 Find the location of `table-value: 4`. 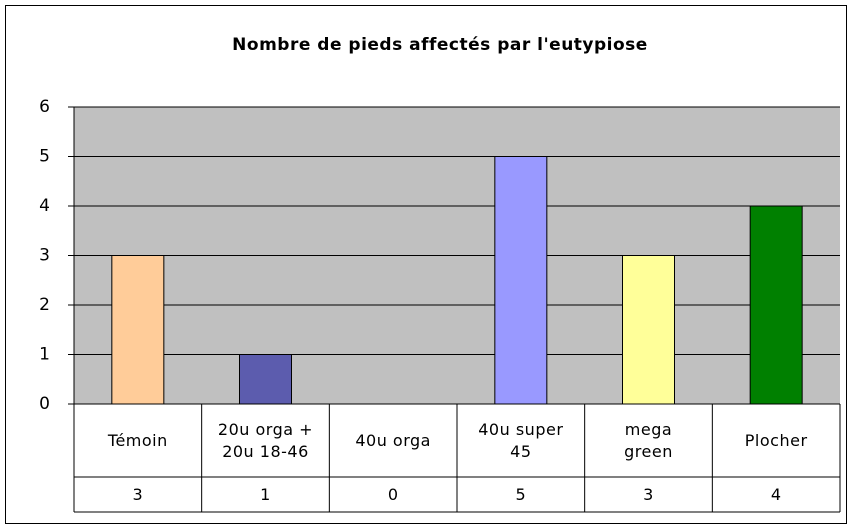

table-value: 4 is located at coordinates (776, 494).